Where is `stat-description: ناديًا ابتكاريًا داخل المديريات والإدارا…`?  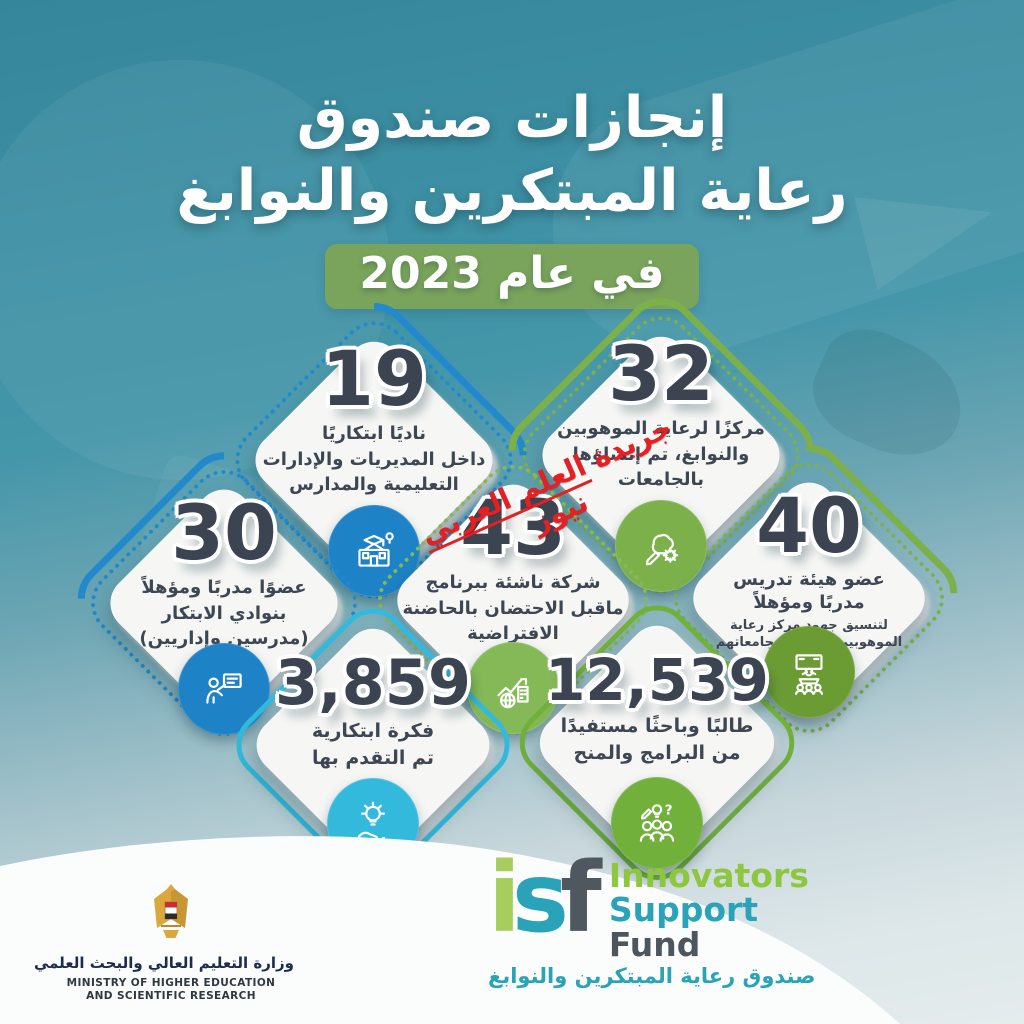
stat-description: ناديًا ابتكاريًا داخل المديريات والإدارا… is located at coordinates (374, 459).